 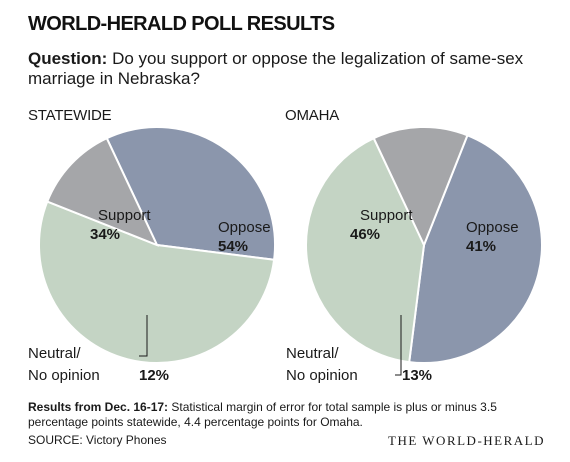 What do you see at coordinates (244, 227) in the screenshot?
I see `statewide-oppose-label: Oppose` at bounding box center [244, 227].